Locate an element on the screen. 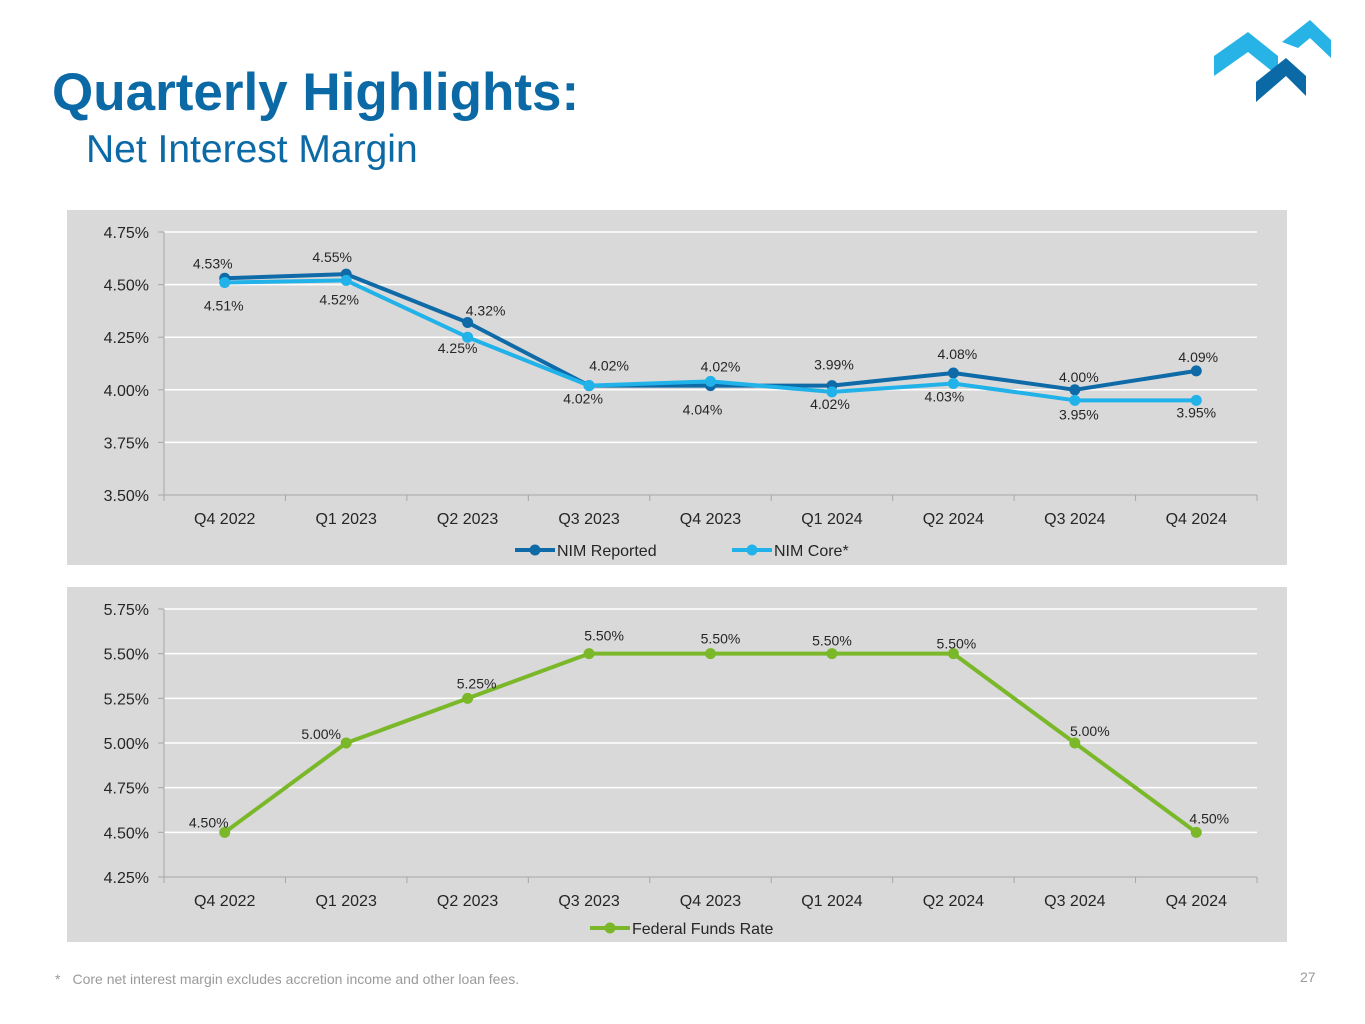 Image resolution: width=1365 pixels, height=1024 pixels. data-label: 4.32% is located at coordinates (486, 310).